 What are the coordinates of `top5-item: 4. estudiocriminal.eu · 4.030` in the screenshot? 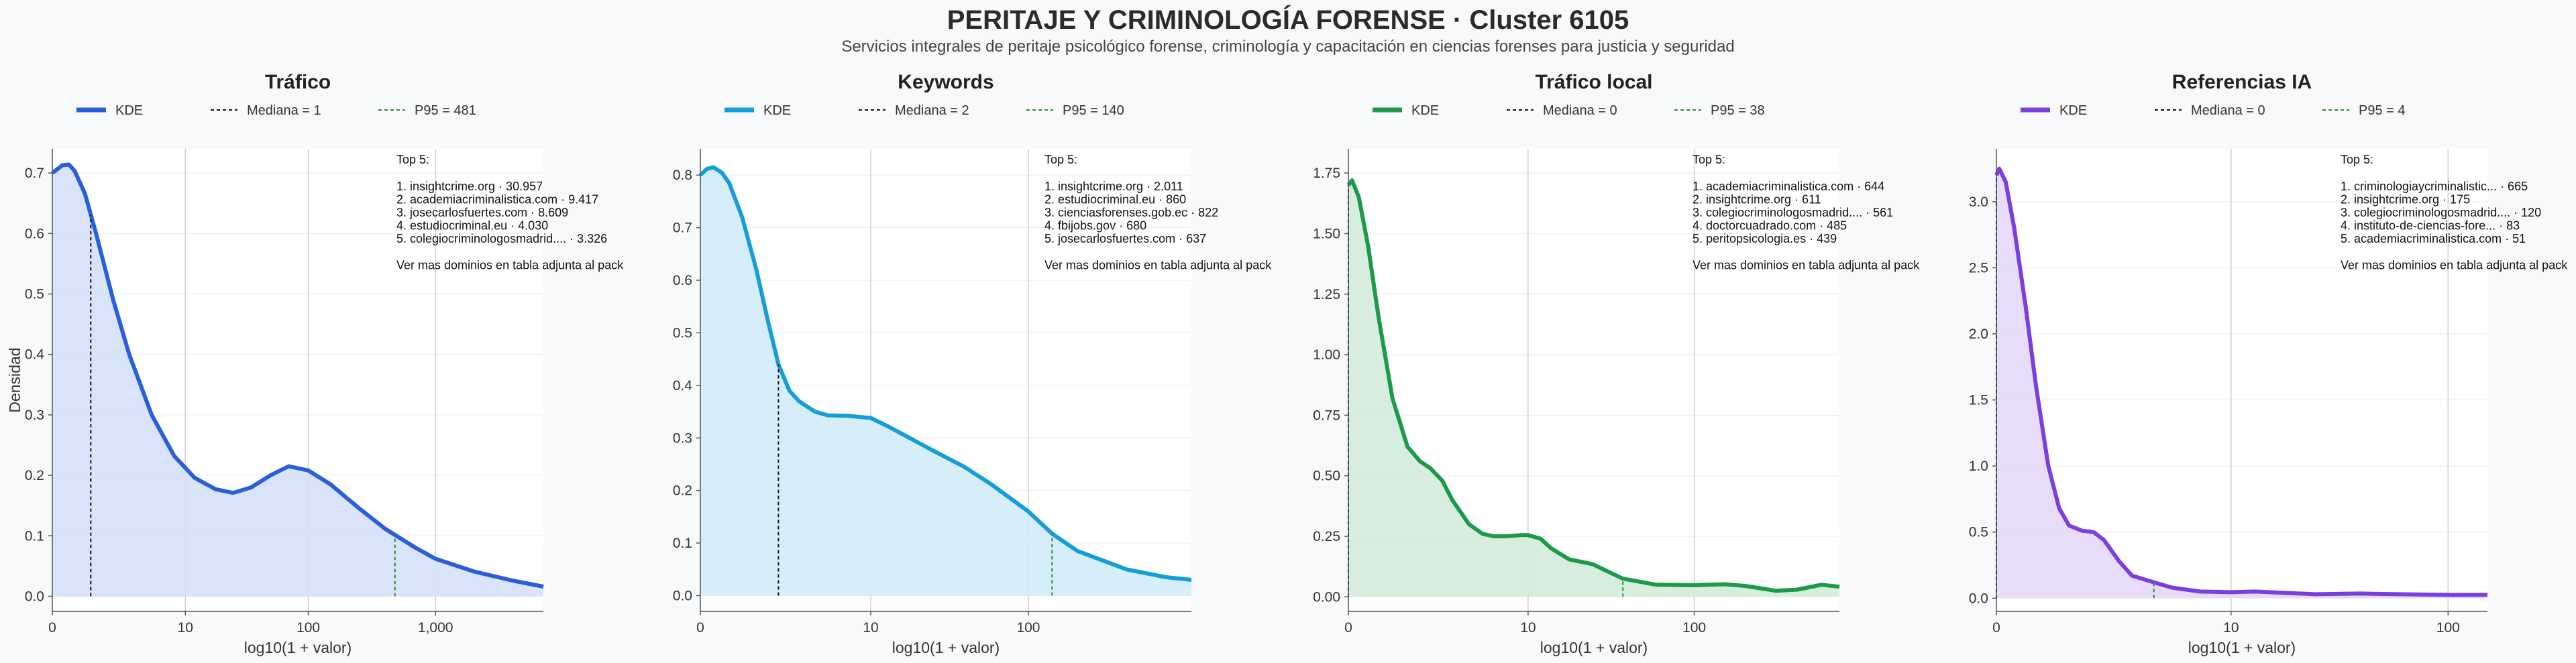 It's located at (472, 226).